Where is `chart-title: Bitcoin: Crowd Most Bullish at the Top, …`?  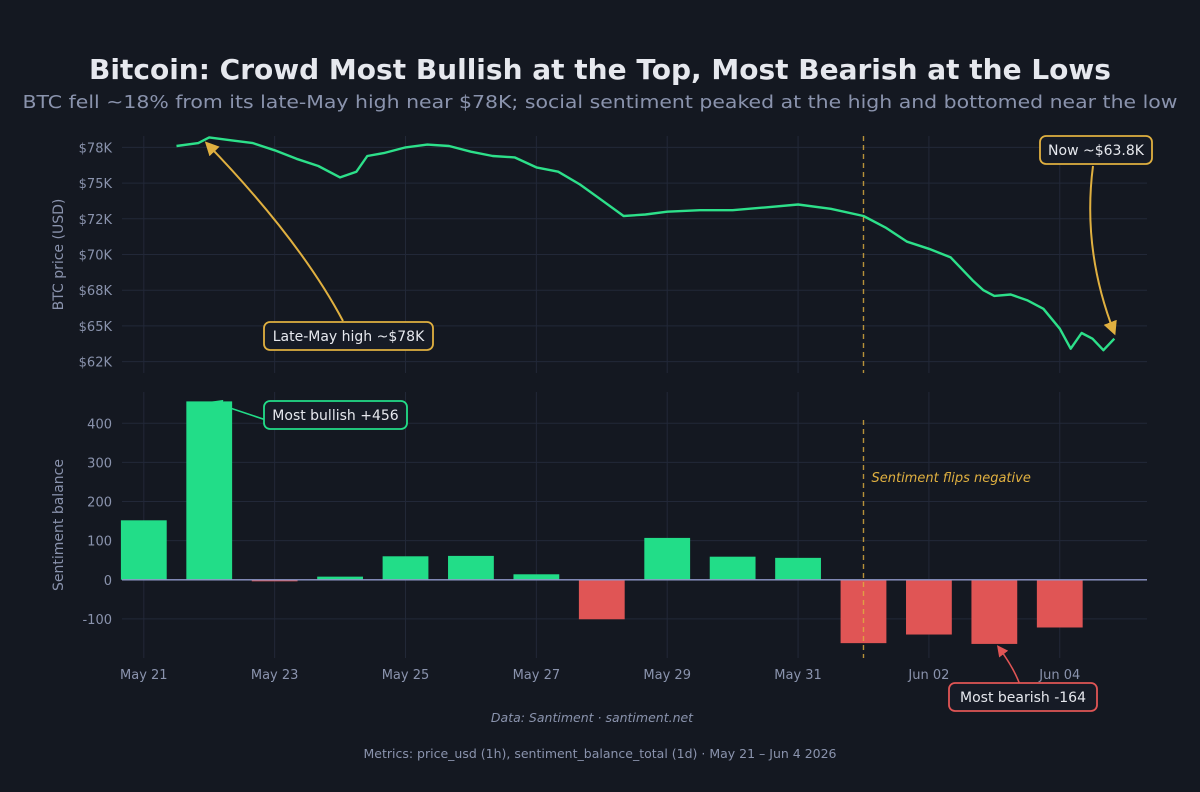
chart-title: Bitcoin: Crowd Most Bullish at the Top, … is located at coordinates (600, 69).